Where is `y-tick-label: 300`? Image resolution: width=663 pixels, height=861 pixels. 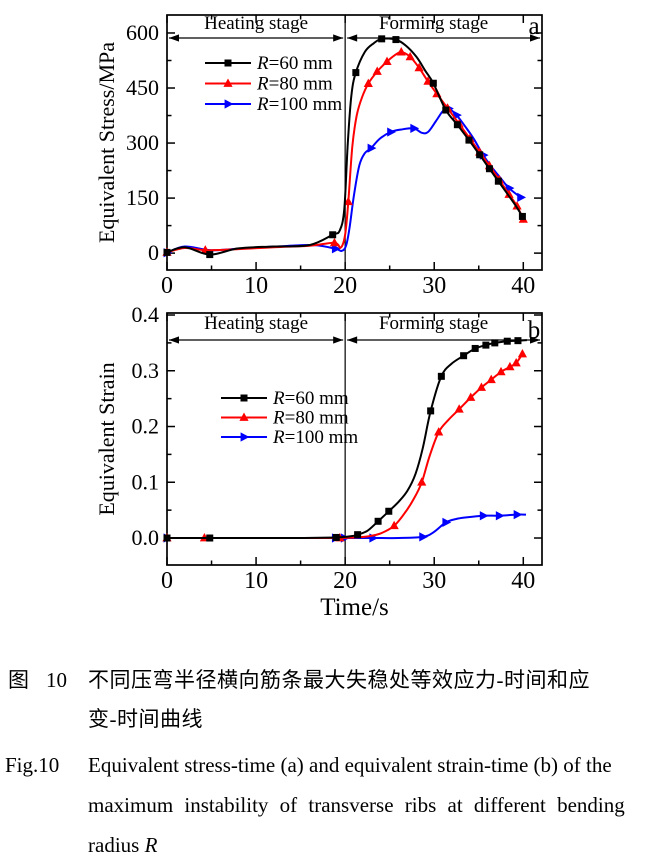 y-tick-label: 300 is located at coordinates (142, 142).